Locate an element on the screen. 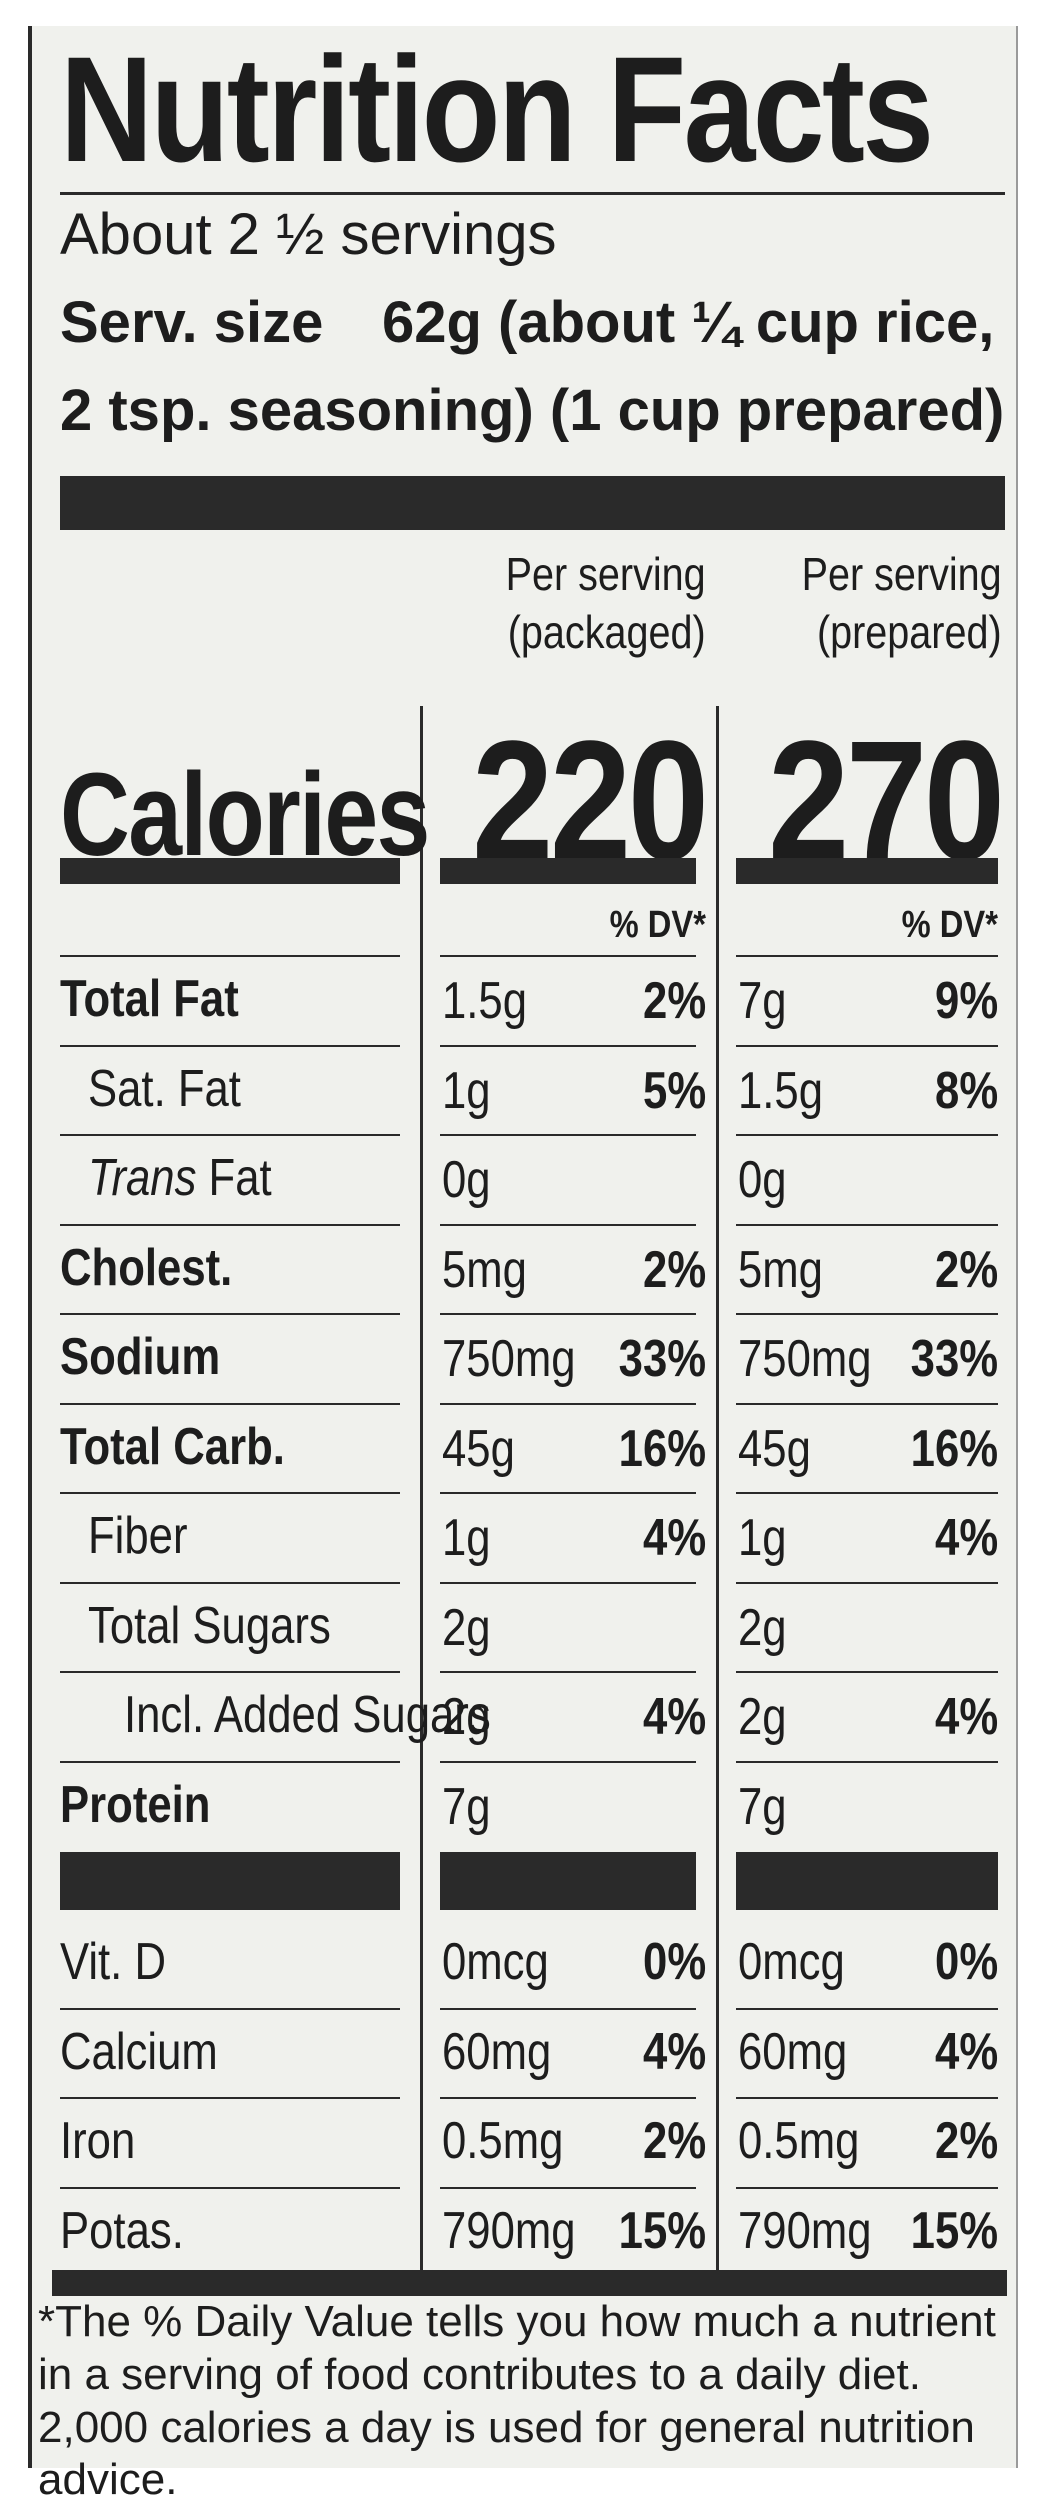 This screenshot has width=1041, height=2507. label-title: Nutrition Facts is located at coordinates (497, 109).